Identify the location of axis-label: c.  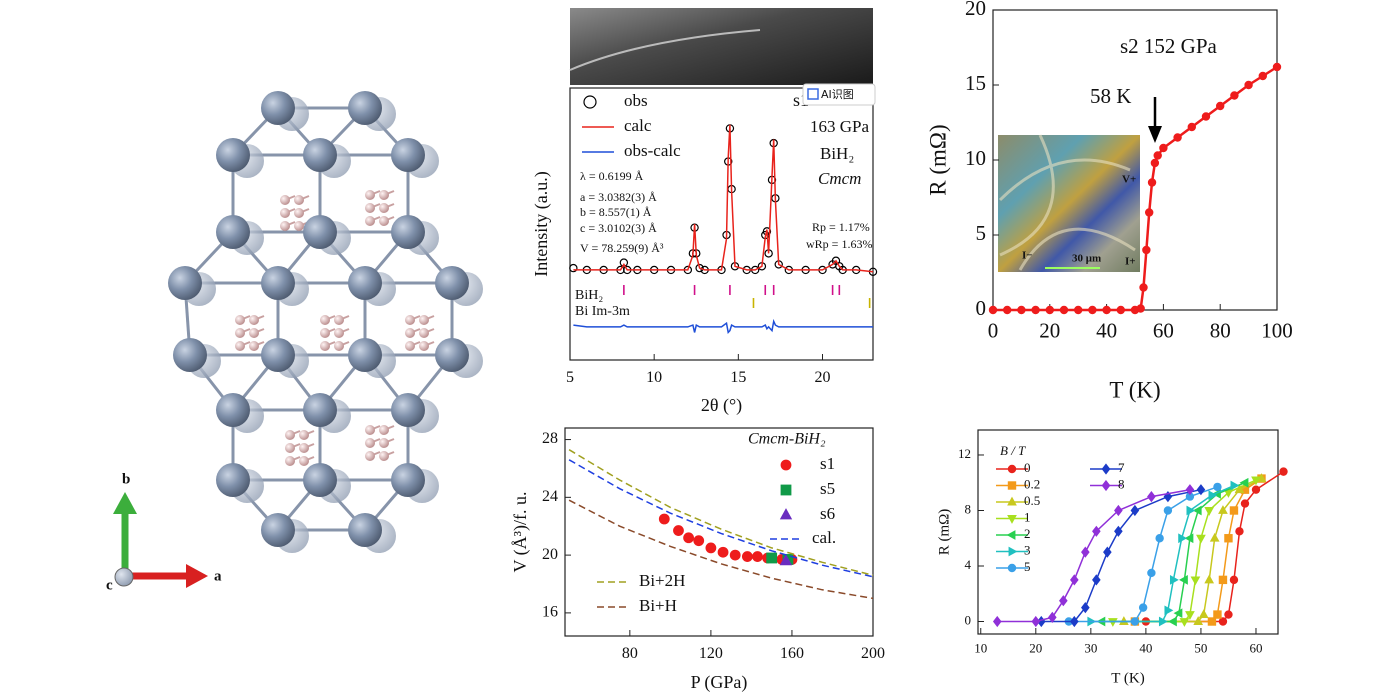
(109, 585).